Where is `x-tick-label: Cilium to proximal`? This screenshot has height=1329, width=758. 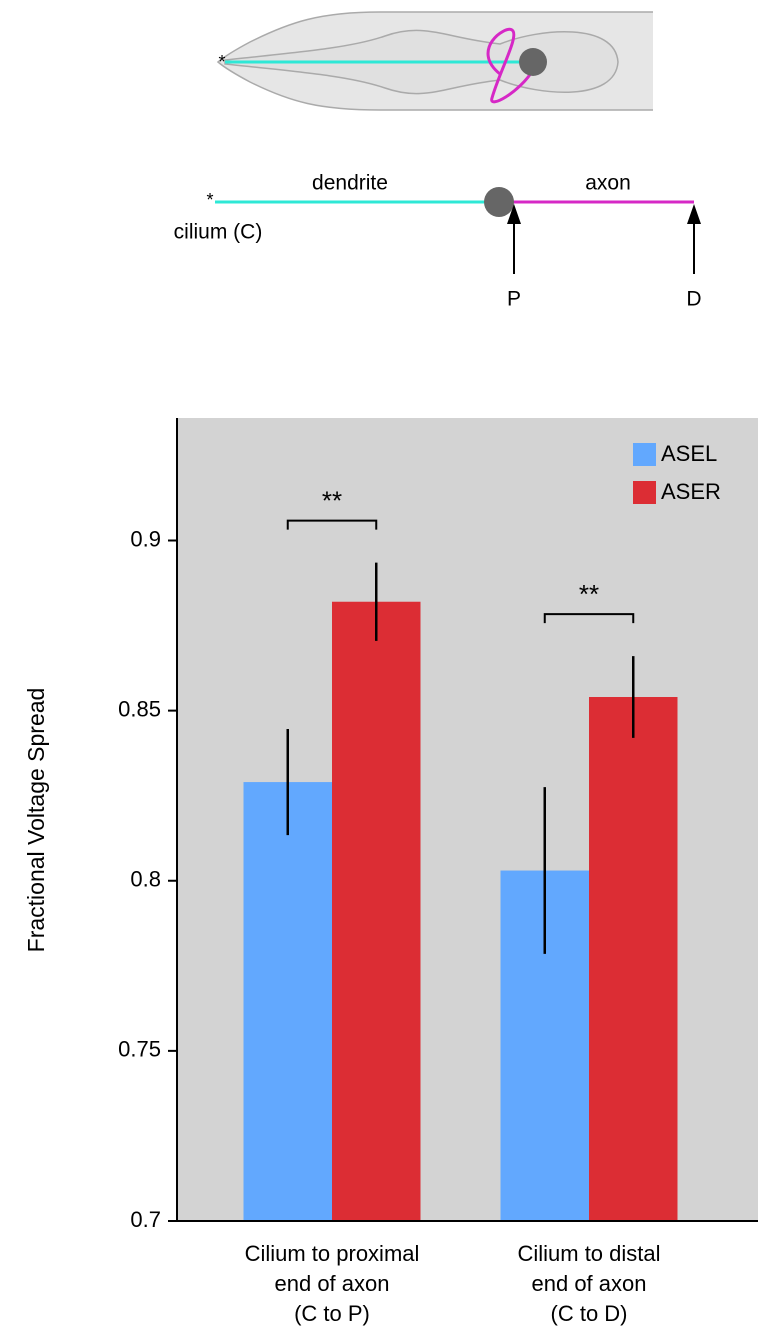 x-tick-label: Cilium to proximal is located at coordinates (332, 1253).